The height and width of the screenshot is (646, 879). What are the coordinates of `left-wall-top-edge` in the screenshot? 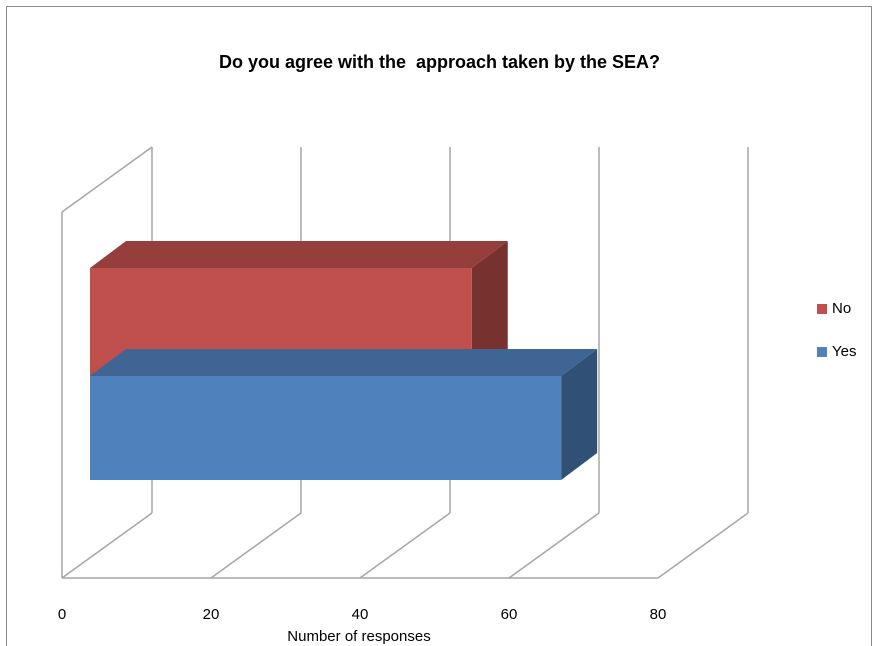 It's located at (107, 179).